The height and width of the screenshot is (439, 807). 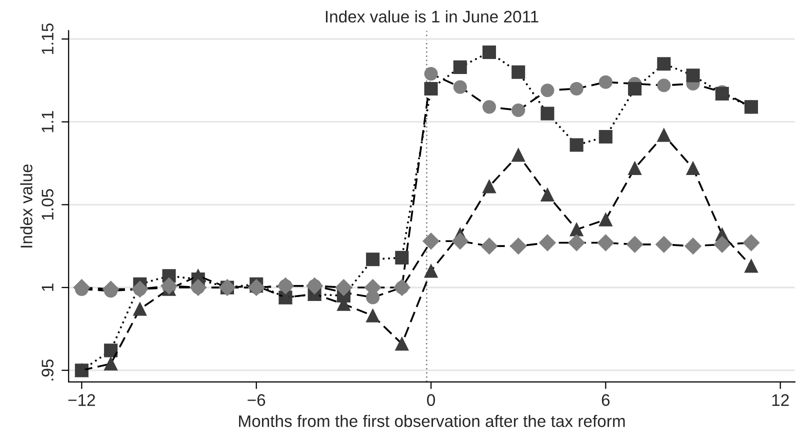 What do you see at coordinates (48, 38) in the screenshot?
I see `y-tick-label: 1.15` at bounding box center [48, 38].